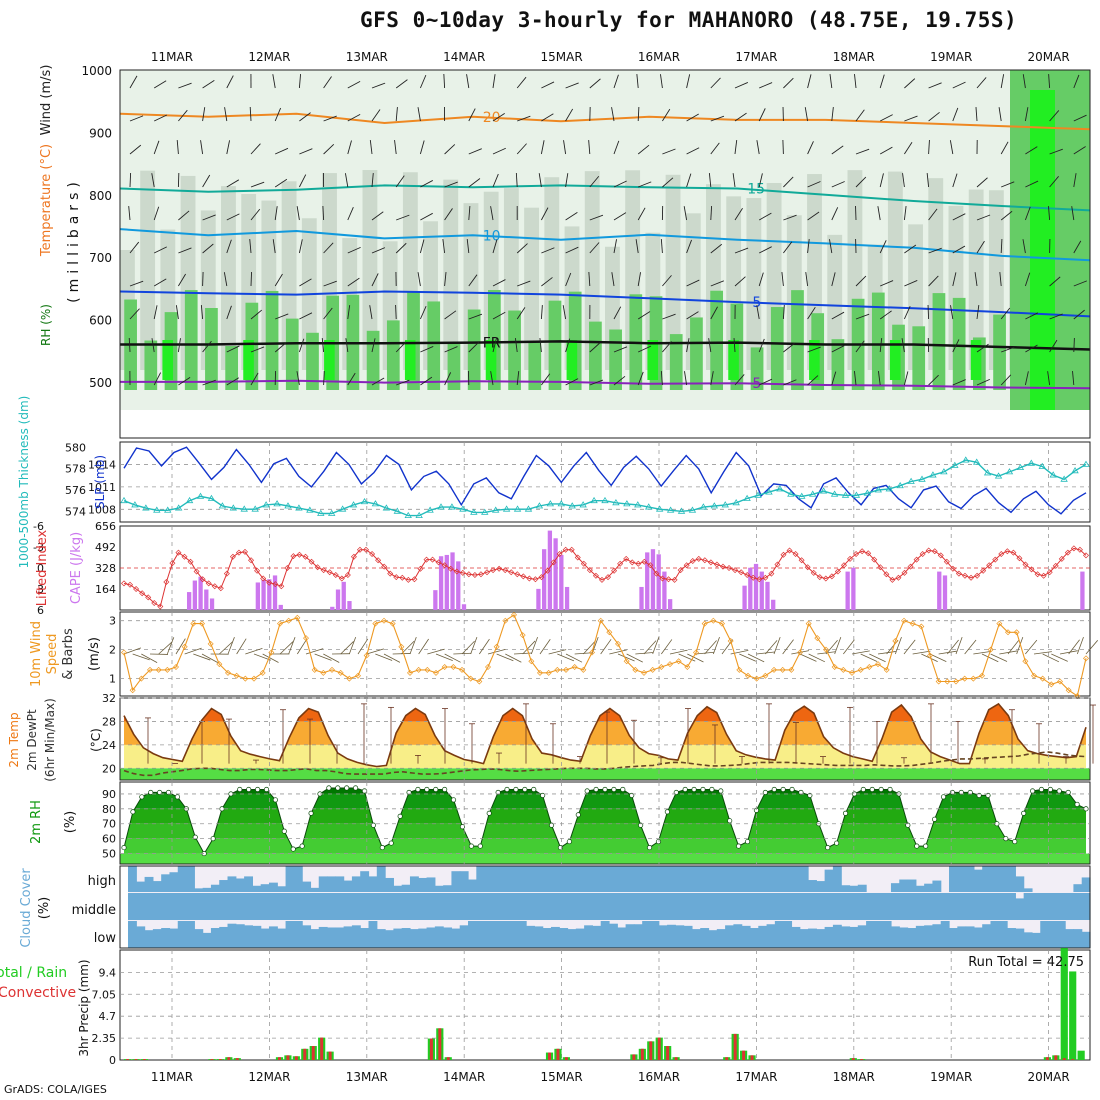  What do you see at coordinates (104, 994) in the screenshot?
I see `precip-tick: 7.05` at bounding box center [104, 994].